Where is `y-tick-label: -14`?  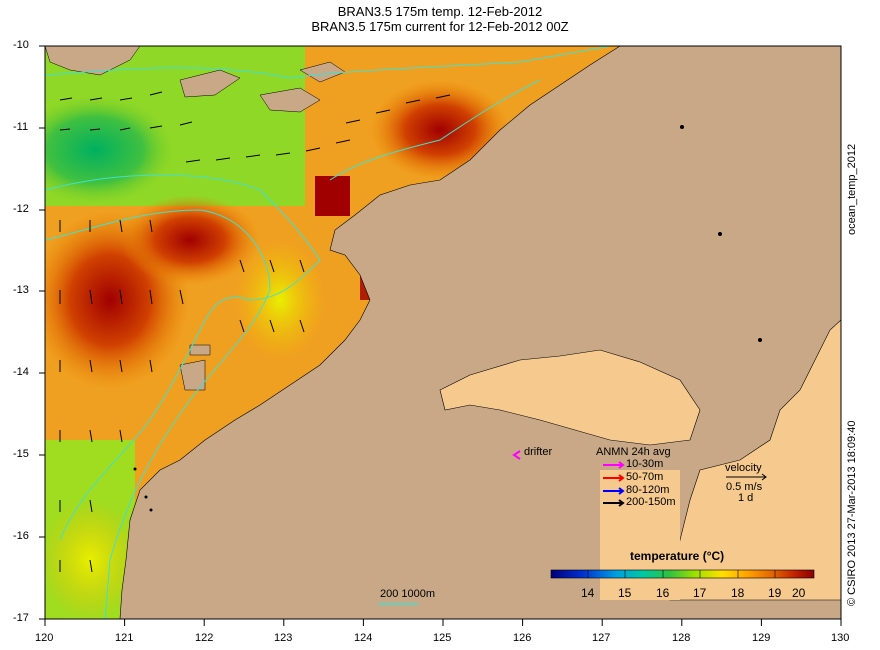 y-tick-label: -14 is located at coordinates (21, 372).